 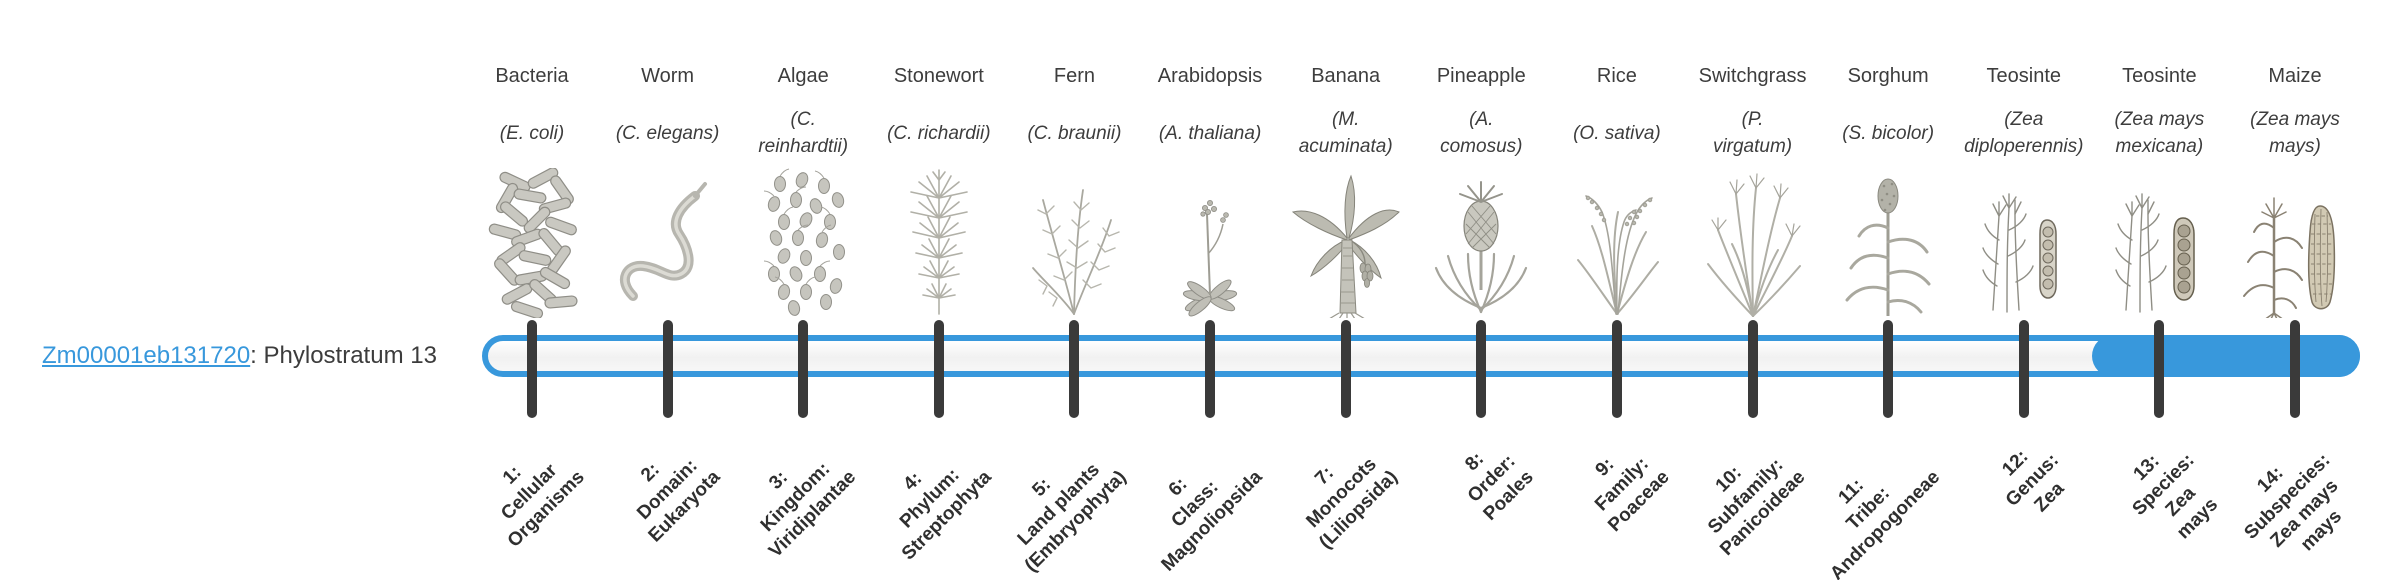 What do you see at coordinates (1617, 255) in the screenshot?
I see `rice-illustration-icon` at bounding box center [1617, 255].